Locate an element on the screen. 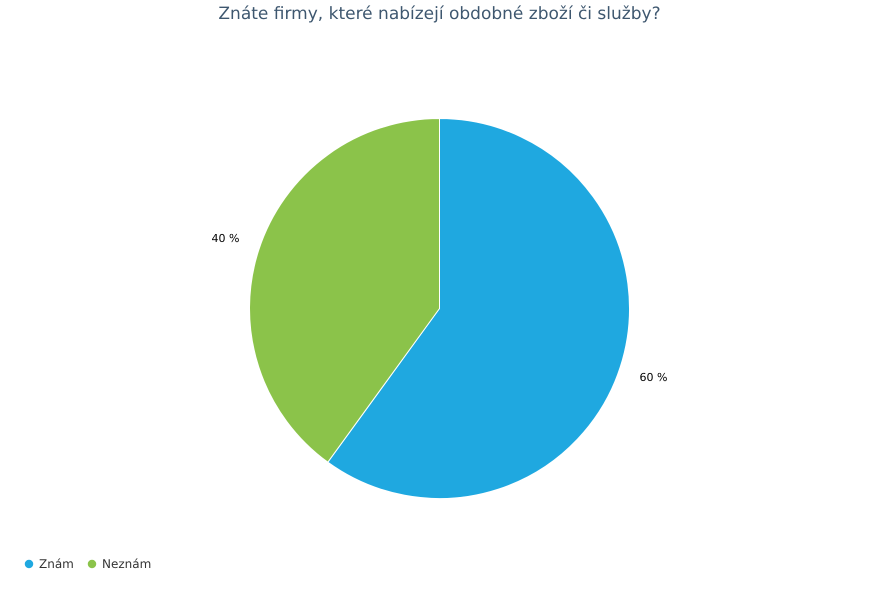 Image resolution: width=879 pixels, height=595 pixels. chart-title: Znáte firmy, které nabízejí obdobné zboží či služby? is located at coordinates (439, 14).